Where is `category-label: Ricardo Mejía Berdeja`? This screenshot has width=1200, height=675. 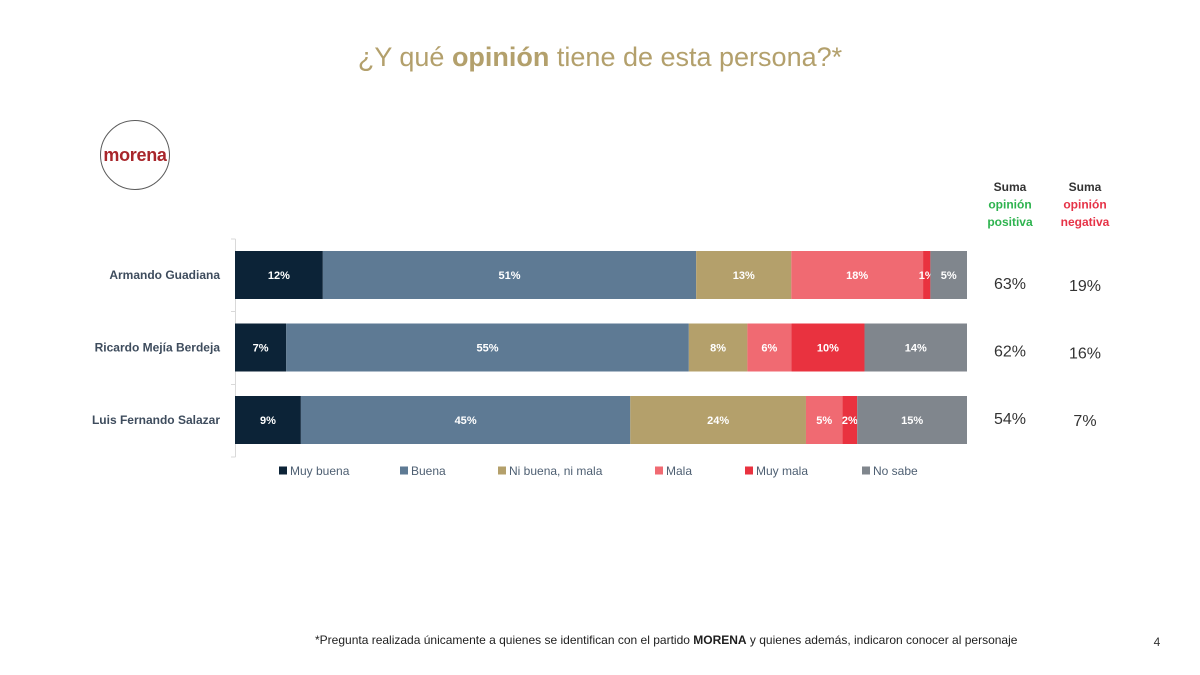 category-label: Ricardo Mejía Berdeja is located at coordinates (158, 348).